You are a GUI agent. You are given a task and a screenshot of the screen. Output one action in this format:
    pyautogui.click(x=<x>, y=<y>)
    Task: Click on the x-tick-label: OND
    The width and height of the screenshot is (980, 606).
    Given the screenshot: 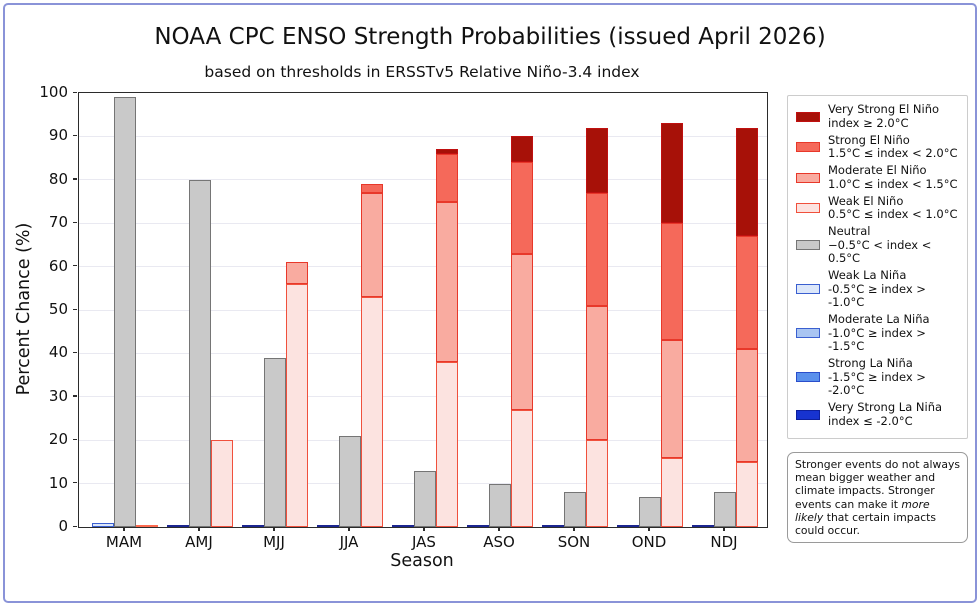 What is the action you would take?
    pyautogui.click(x=649, y=542)
    